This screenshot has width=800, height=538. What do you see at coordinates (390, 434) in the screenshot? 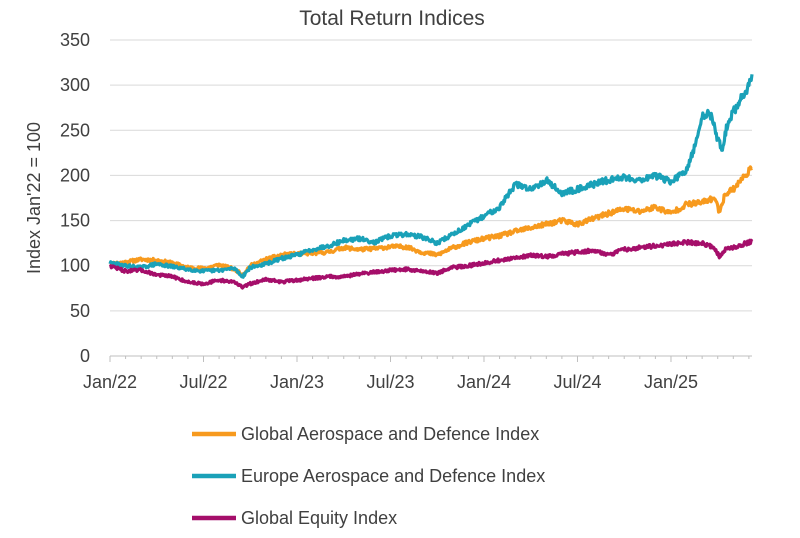
I see `legend-label-0: Global Aerospace and Defence Index` at bounding box center [390, 434].